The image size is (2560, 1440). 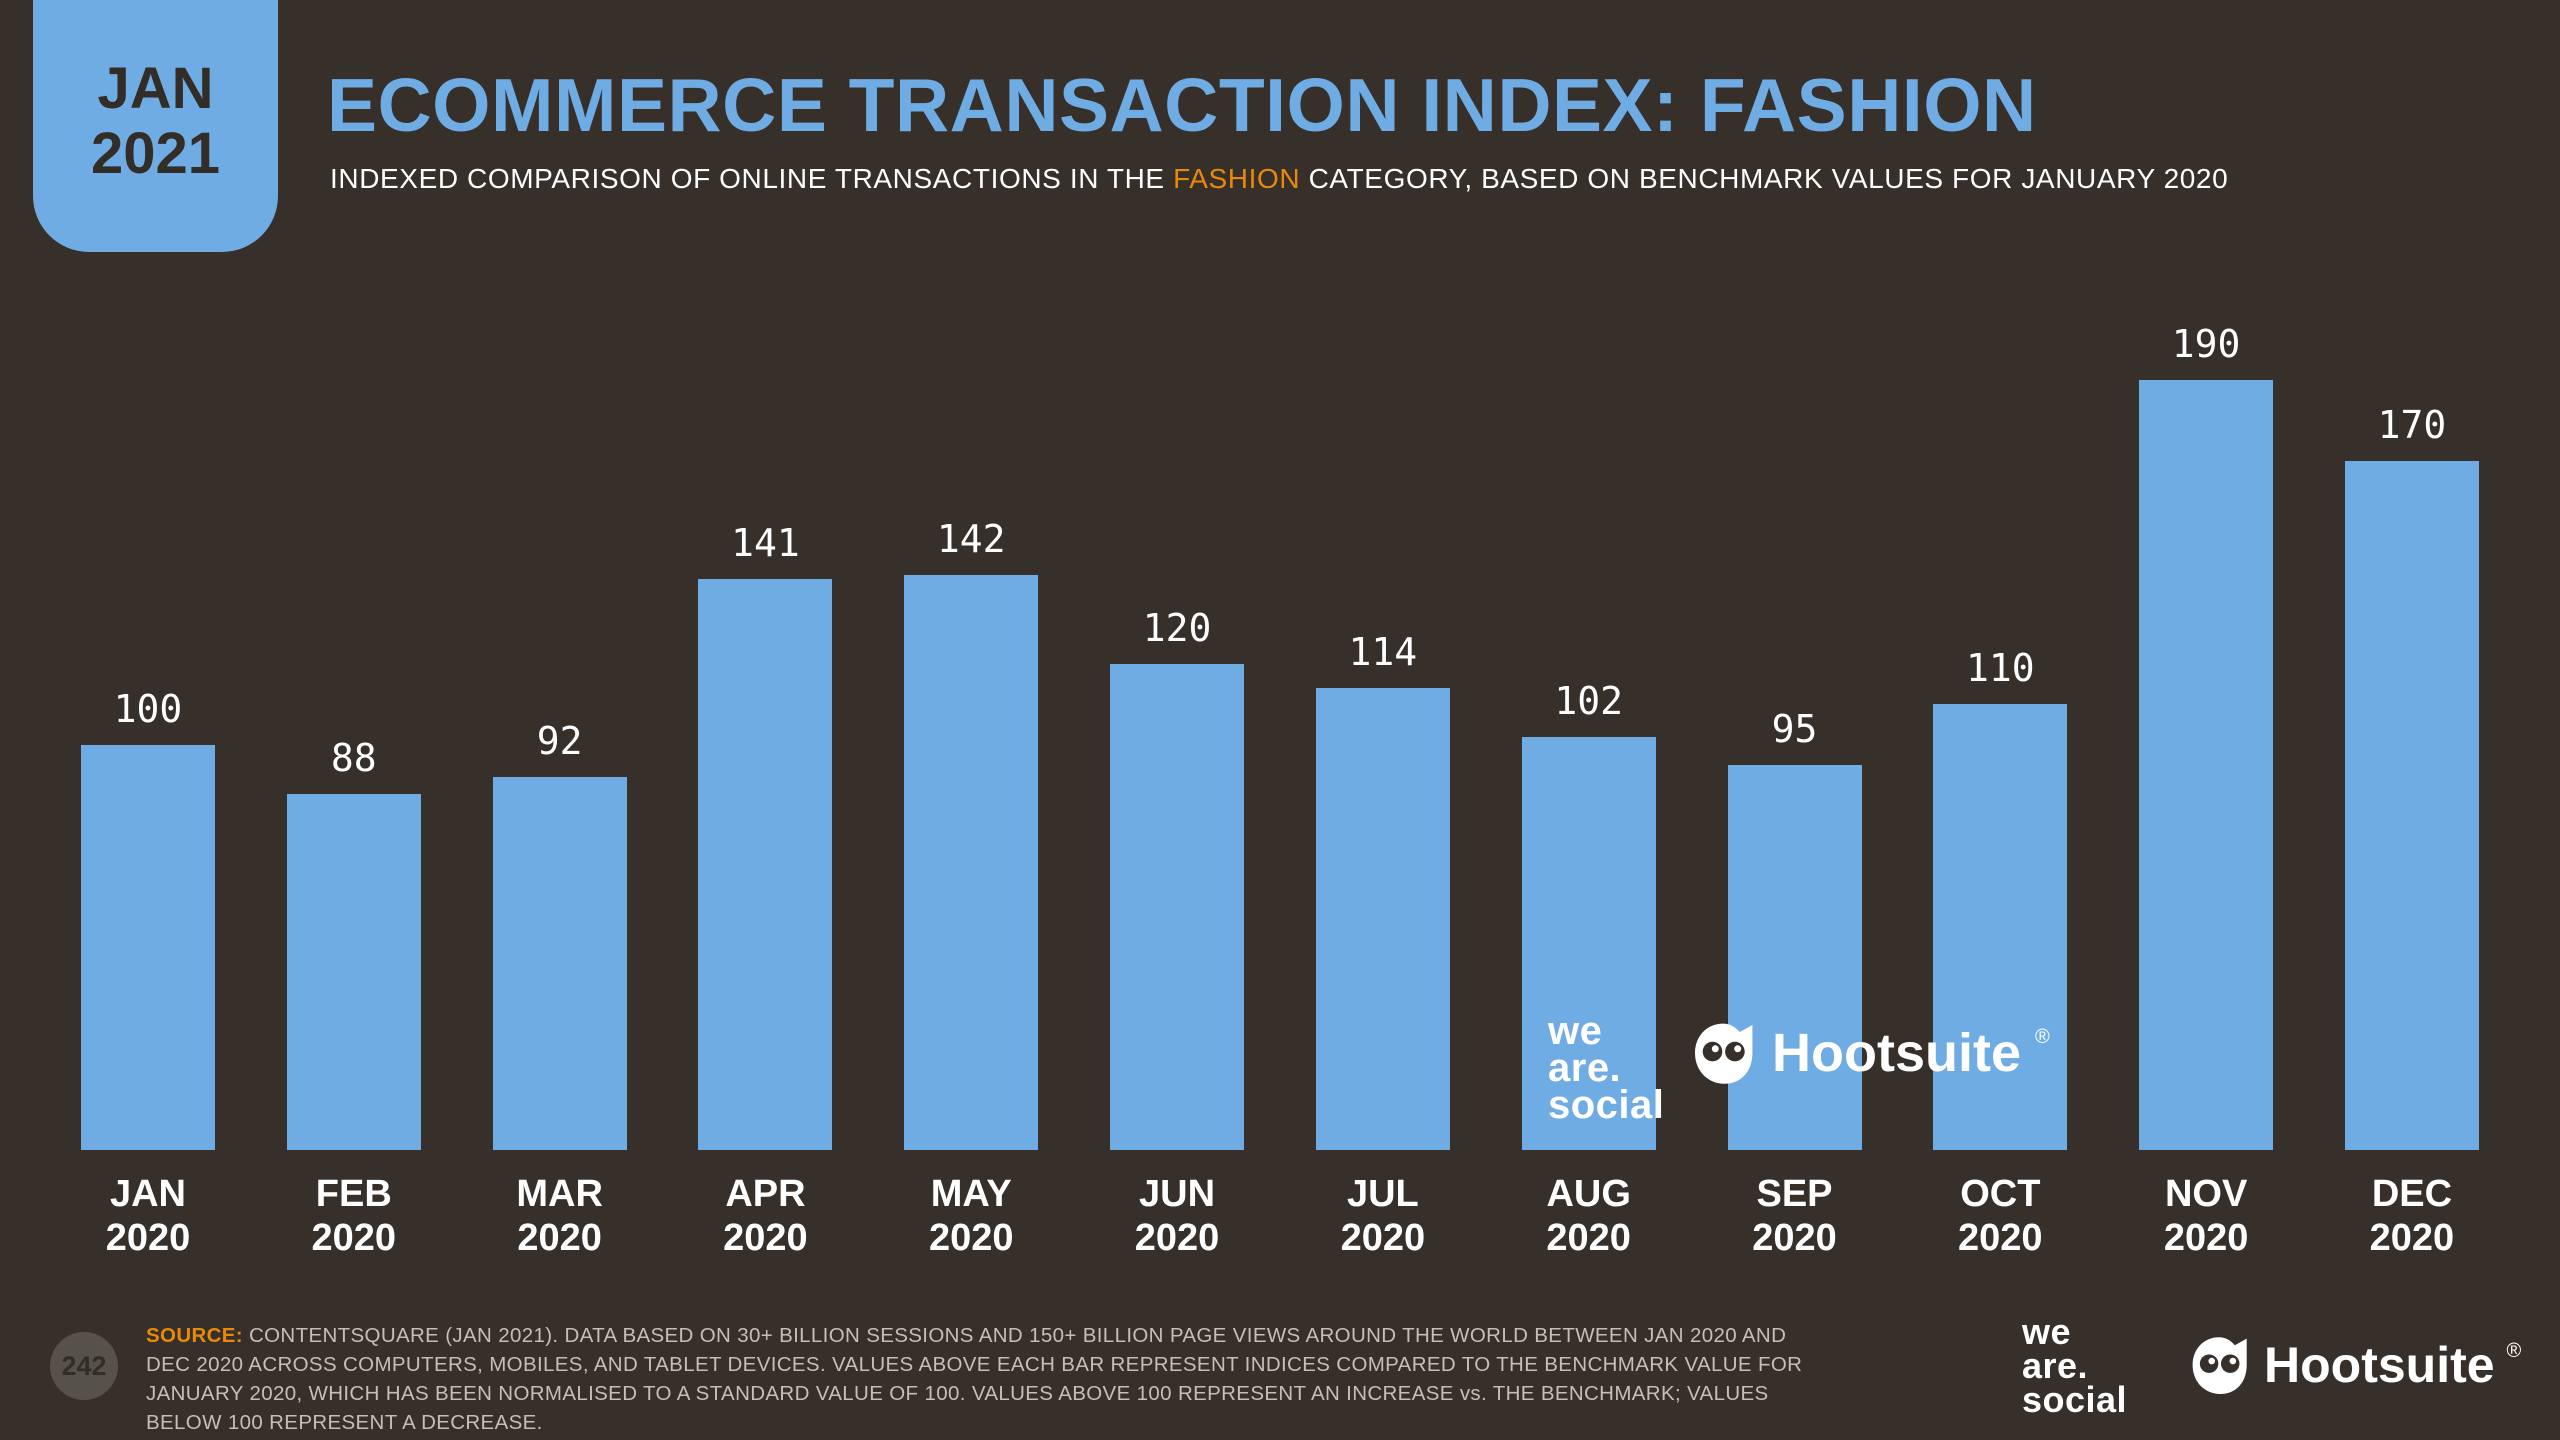 I want to click on date-badge-year: 2021, so click(x=155, y=153).